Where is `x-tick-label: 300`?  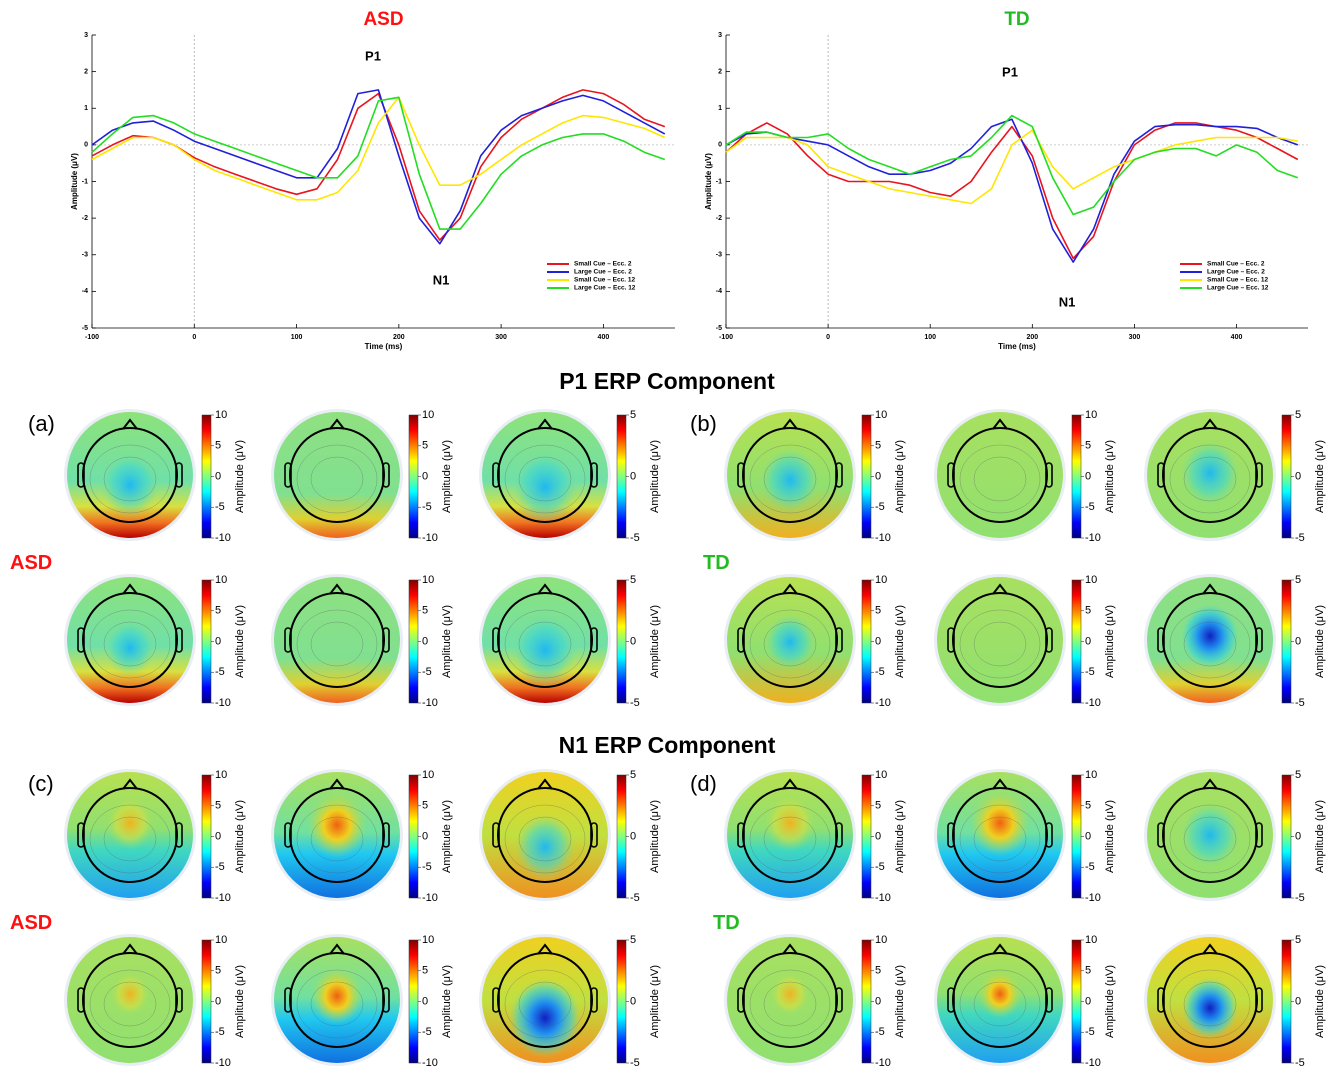 x-tick-label: 300 is located at coordinates (1135, 337).